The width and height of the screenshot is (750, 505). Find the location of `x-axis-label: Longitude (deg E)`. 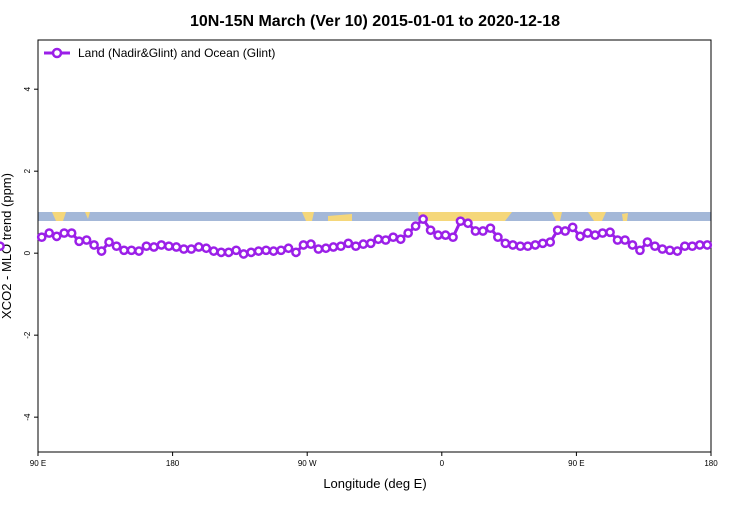

x-axis-label: Longitude (deg E) is located at coordinates (374, 483).